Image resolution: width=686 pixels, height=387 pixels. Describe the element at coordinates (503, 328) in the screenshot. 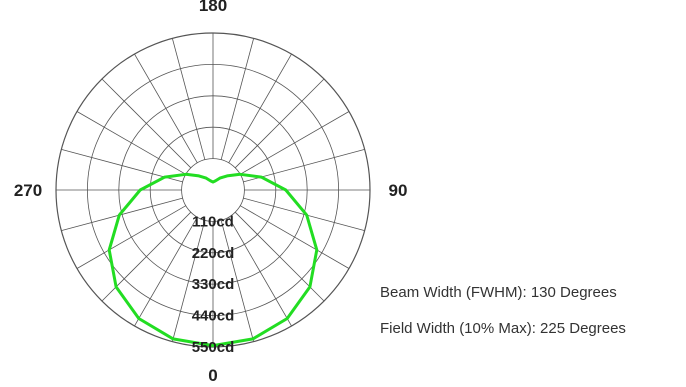

I see `field-width-text: Field Width (10% Max): 225 Degrees` at that location.